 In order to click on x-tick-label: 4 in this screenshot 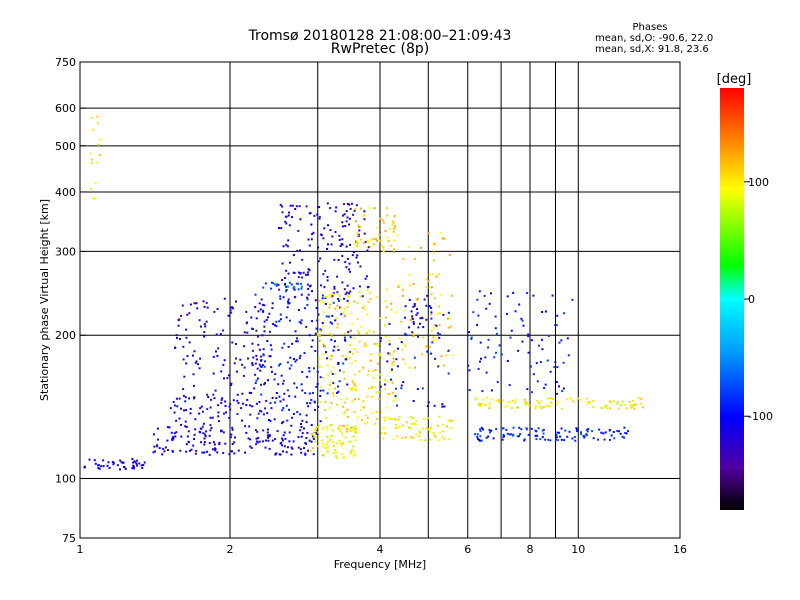, I will do `click(380, 549)`.